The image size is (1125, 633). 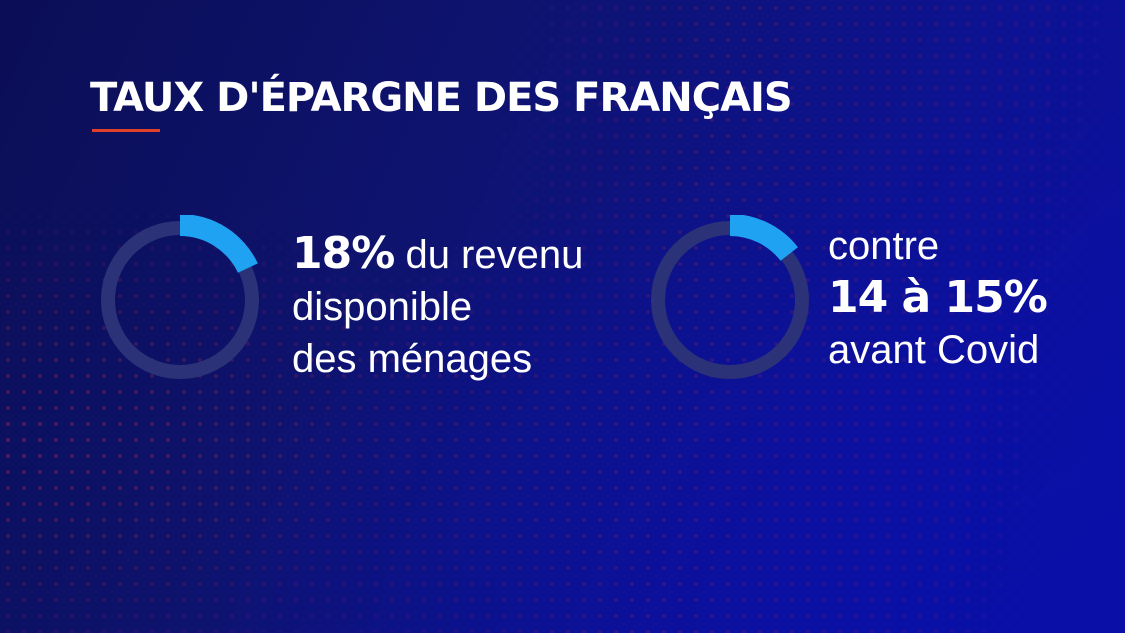 What do you see at coordinates (441, 98) in the screenshot?
I see `page-title: TAUX D'ÉPARGNE DES FRANÇAIS` at bounding box center [441, 98].